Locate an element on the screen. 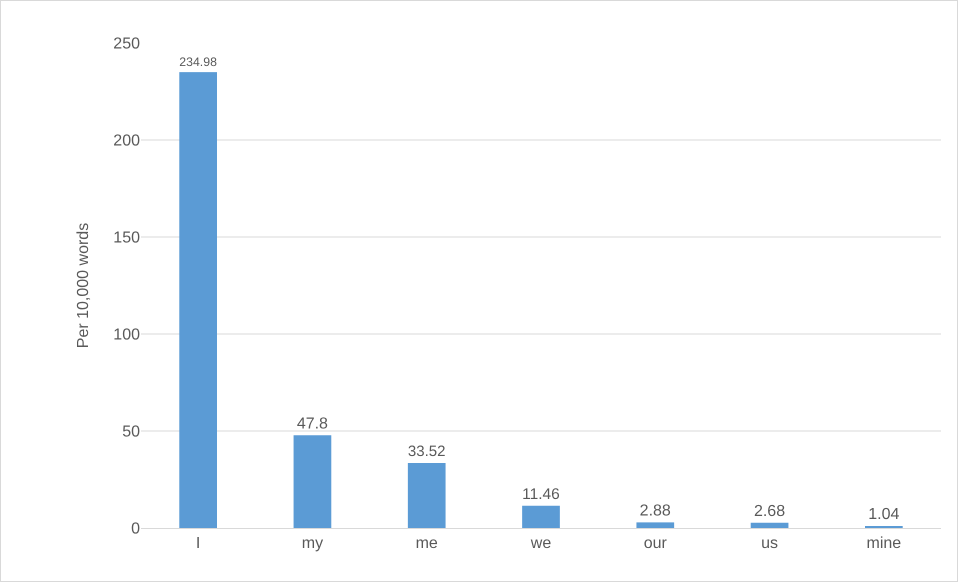 Image resolution: width=958 pixels, height=582 pixels. data-label: 234.98 is located at coordinates (198, 62).